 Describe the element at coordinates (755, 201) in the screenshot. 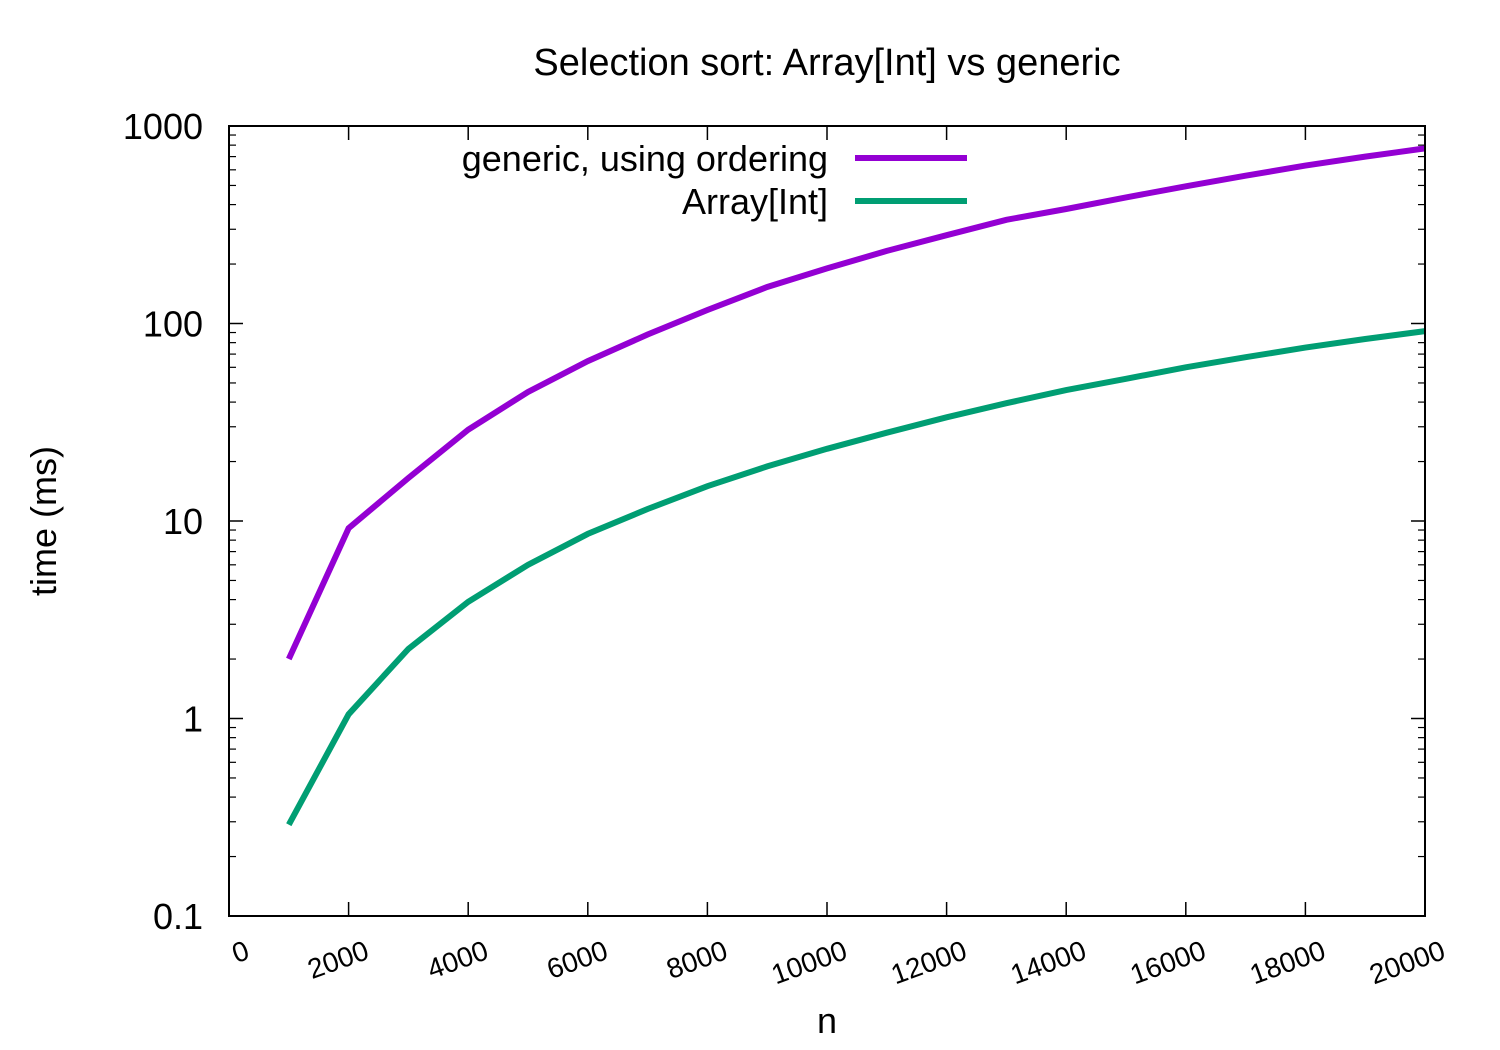

I see `legend-label: Array[Int]` at that location.